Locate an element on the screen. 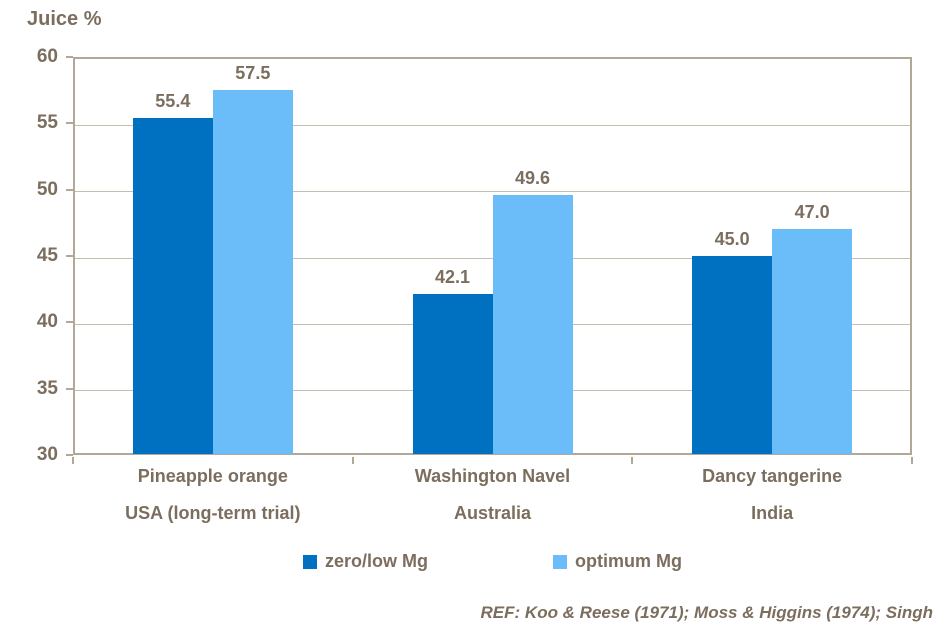 This screenshot has height=640, width=941. bar-value-label: 55.4 is located at coordinates (173, 101).